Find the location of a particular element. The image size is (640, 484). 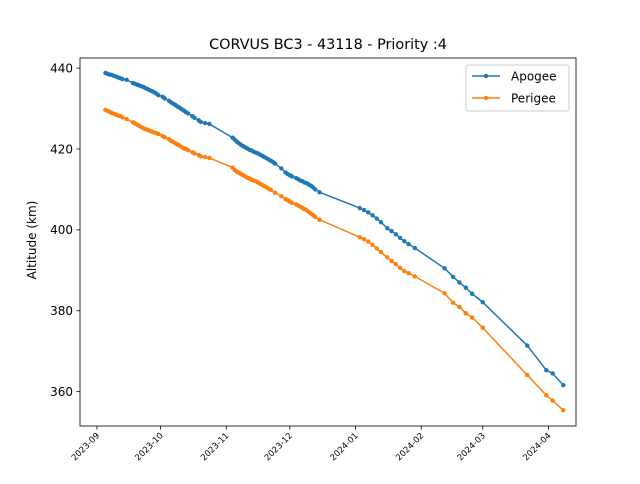

x-tick-label: 2024-03 is located at coordinates (472, 447).